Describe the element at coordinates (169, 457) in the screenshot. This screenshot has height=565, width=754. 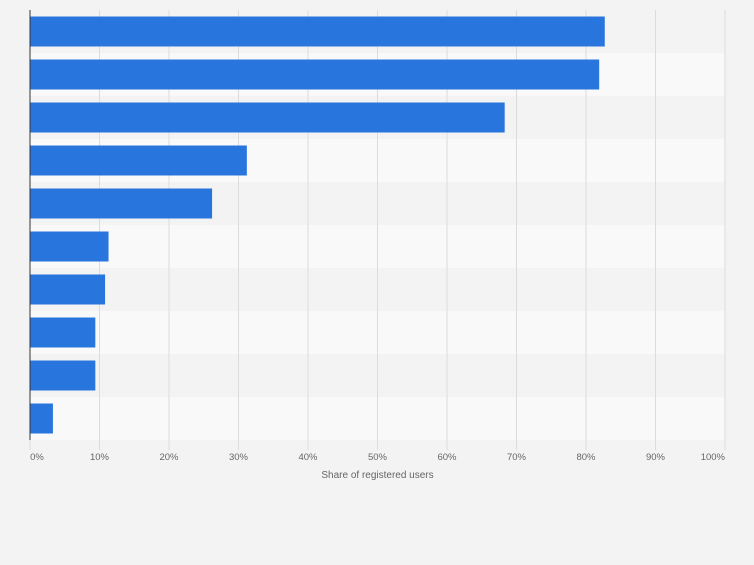
I see `x-tick-label: 20%` at that location.